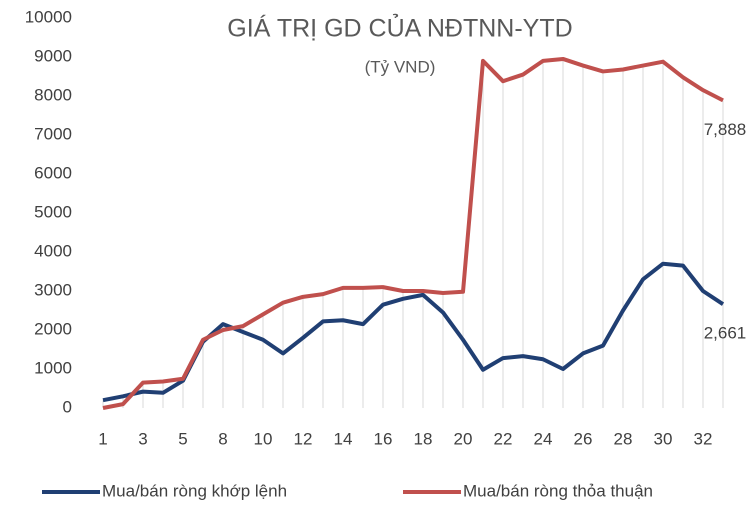 The image size is (755, 505). What do you see at coordinates (53, 328) in the screenshot?
I see `y-tick-label: 2000` at bounding box center [53, 328].